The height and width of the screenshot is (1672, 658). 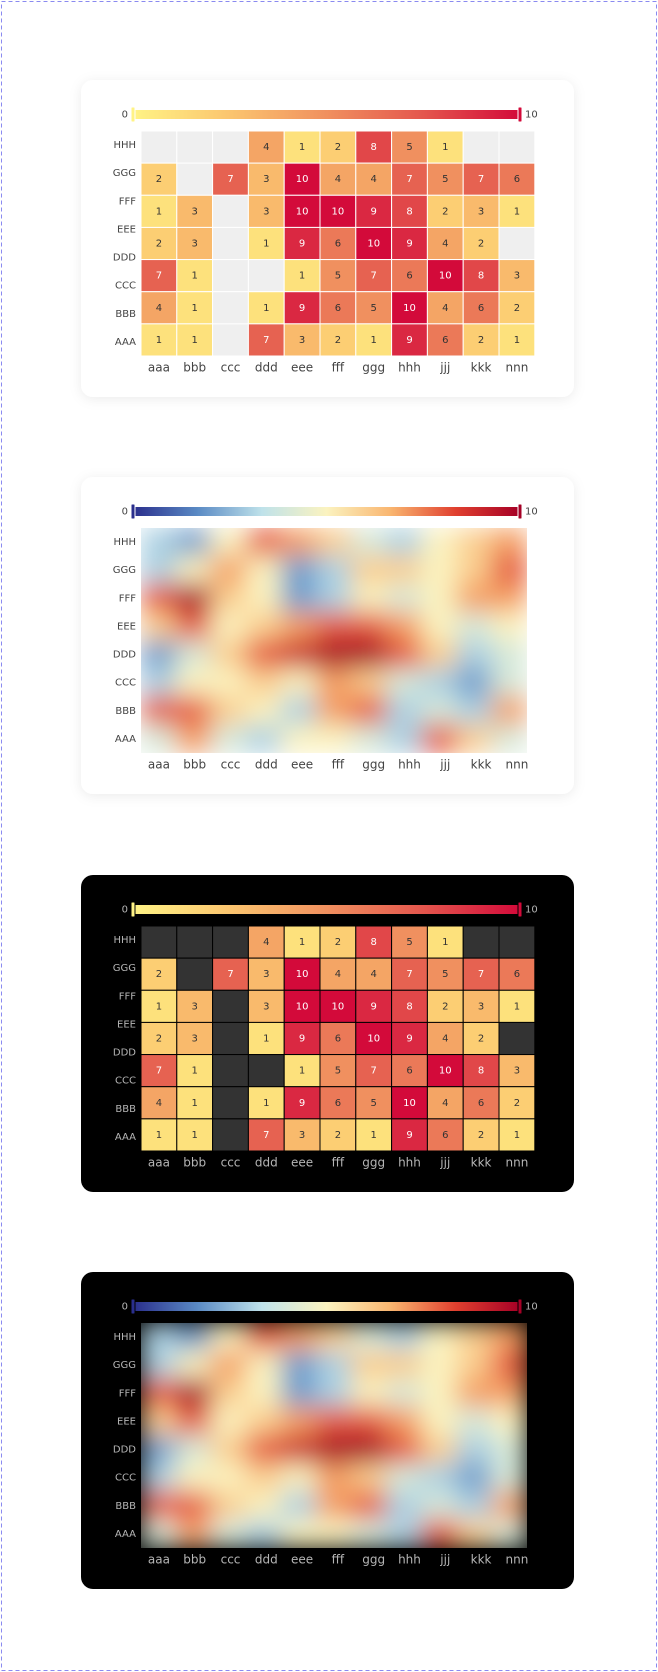 I want to click on x-tick-label: nnn, so click(x=516, y=1163).